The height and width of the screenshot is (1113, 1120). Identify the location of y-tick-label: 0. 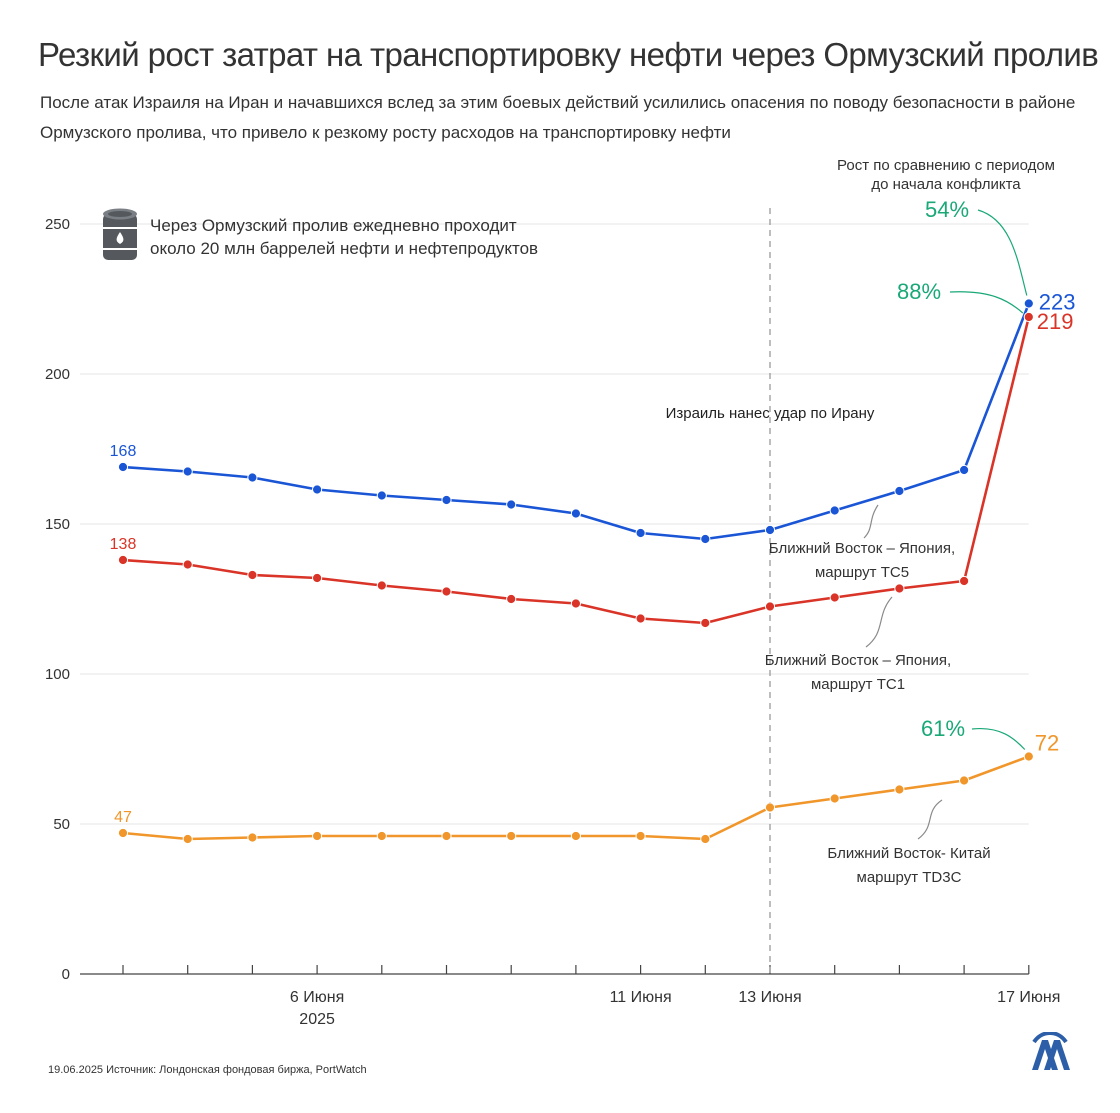
(66, 974).